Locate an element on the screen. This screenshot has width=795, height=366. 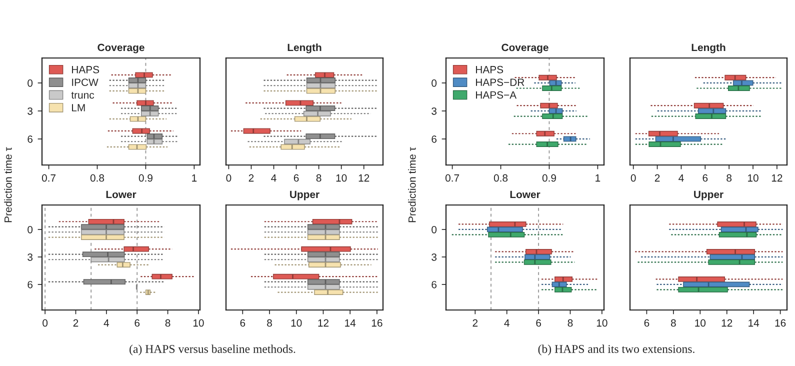
legend-label: HAPS−A is located at coordinates (496, 95).